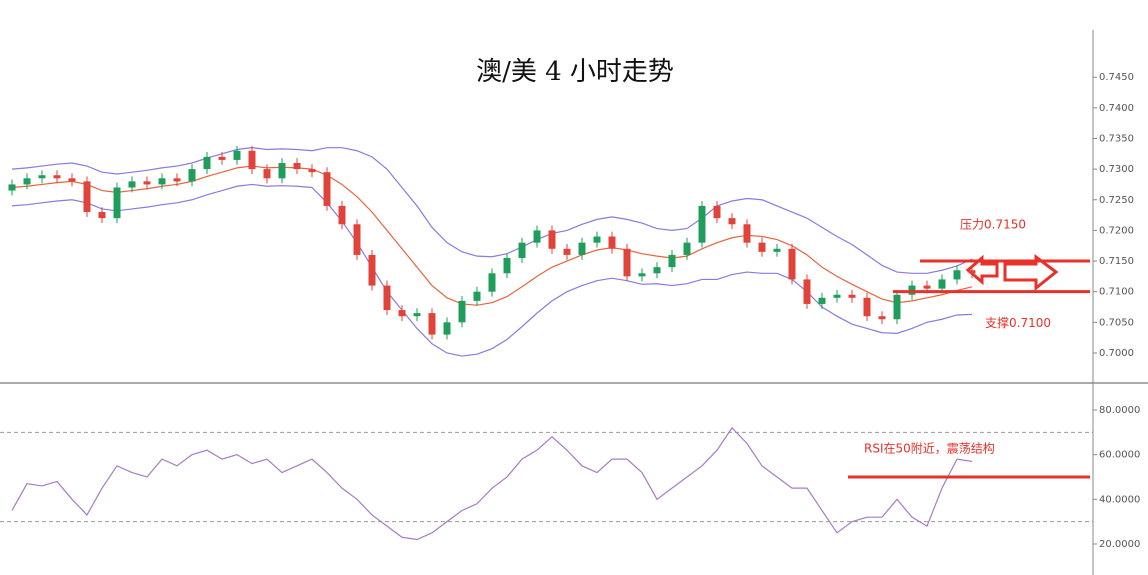 The height and width of the screenshot is (575, 1148). What do you see at coordinates (1116, 108) in the screenshot?
I see `y-tick-label: 0.7400` at bounding box center [1116, 108].